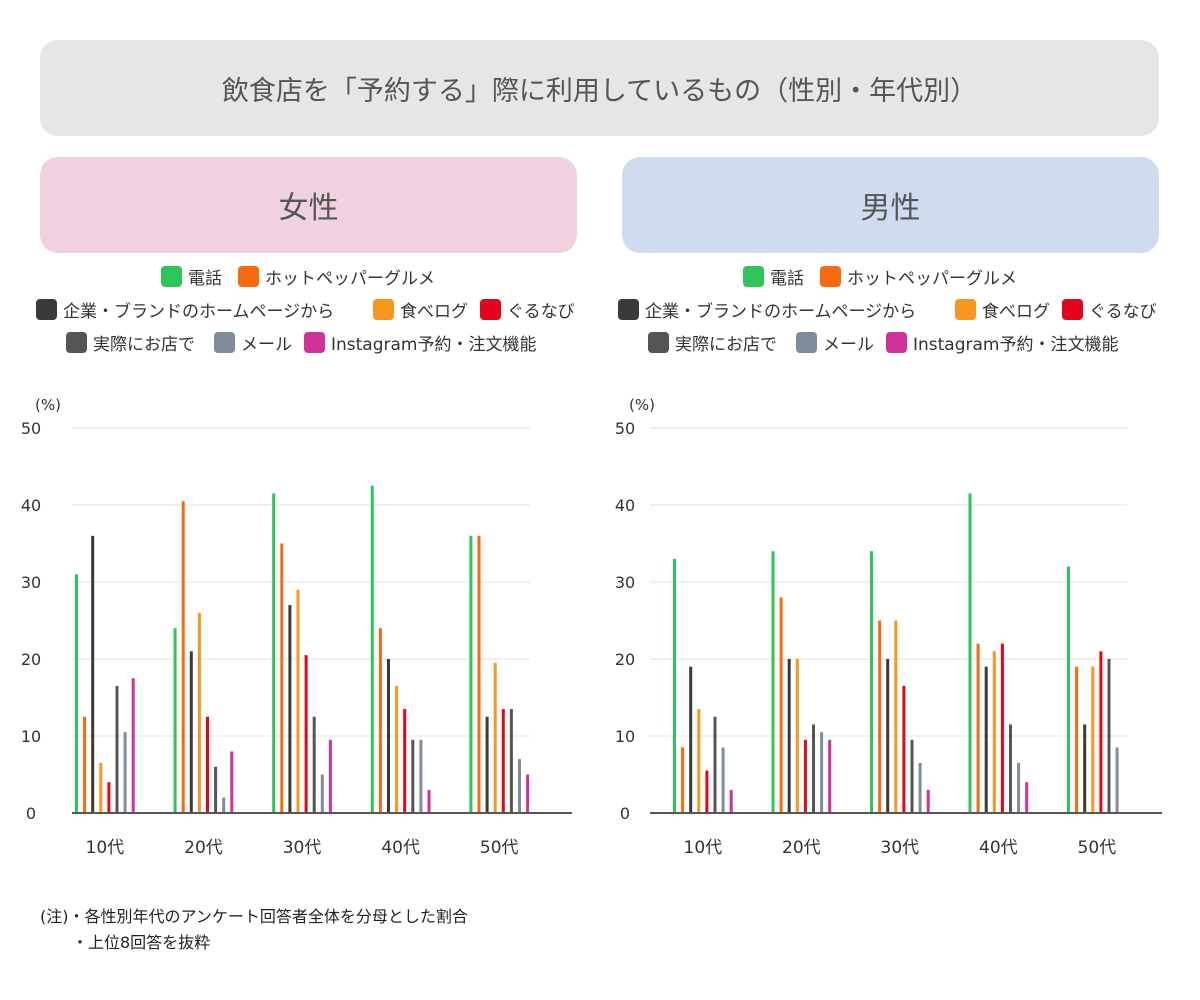  I want to click on legend-label: ホットペッパーグルメ, so click(350, 279).